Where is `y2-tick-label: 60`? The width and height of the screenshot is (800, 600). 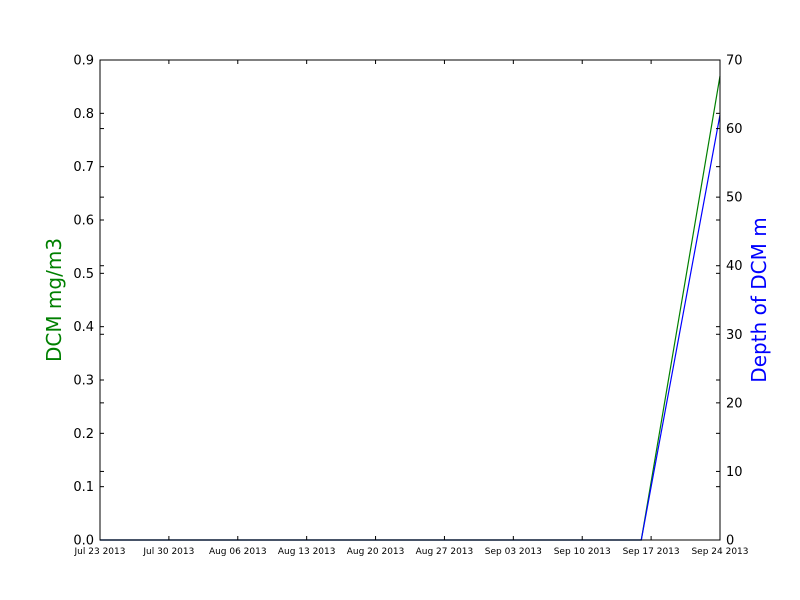 y2-tick-label: 60 is located at coordinates (734, 129).